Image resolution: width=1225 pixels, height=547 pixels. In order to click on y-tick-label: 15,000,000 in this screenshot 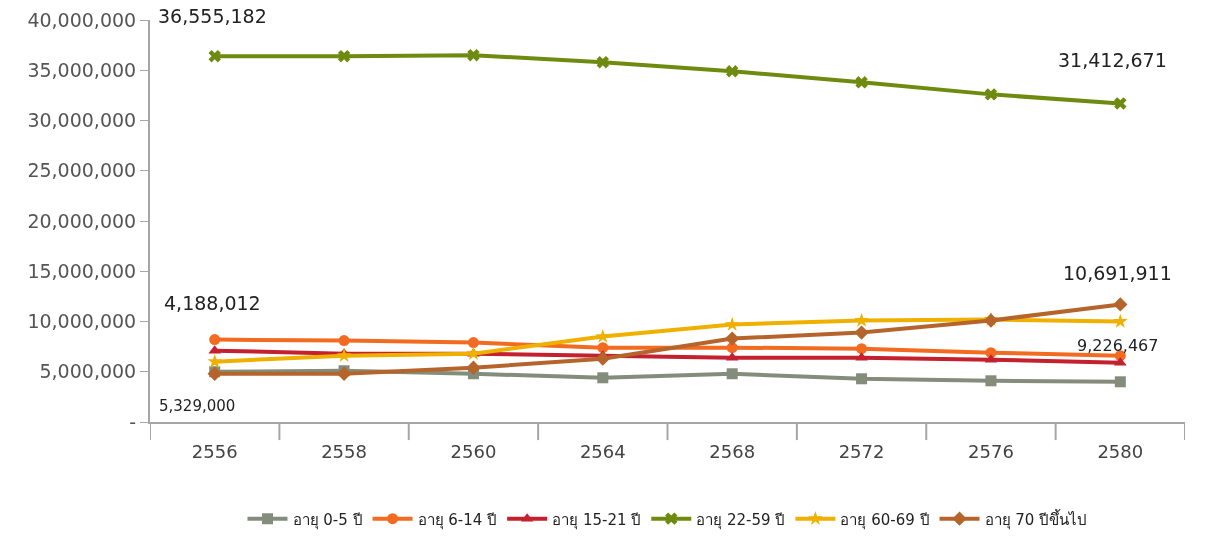, I will do `click(82, 270)`.